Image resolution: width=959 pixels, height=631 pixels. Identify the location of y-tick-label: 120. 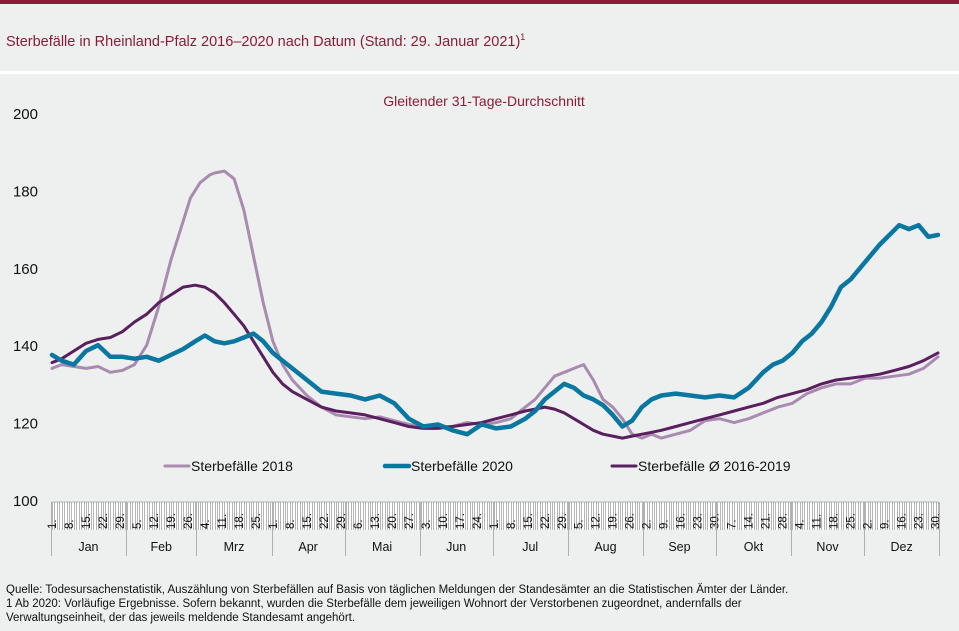
(25, 424).